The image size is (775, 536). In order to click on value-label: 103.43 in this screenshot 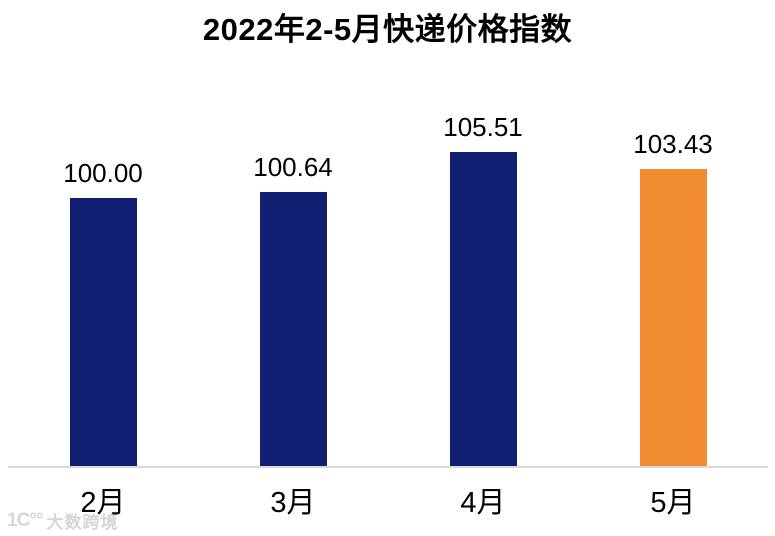, I will do `click(673, 144)`.